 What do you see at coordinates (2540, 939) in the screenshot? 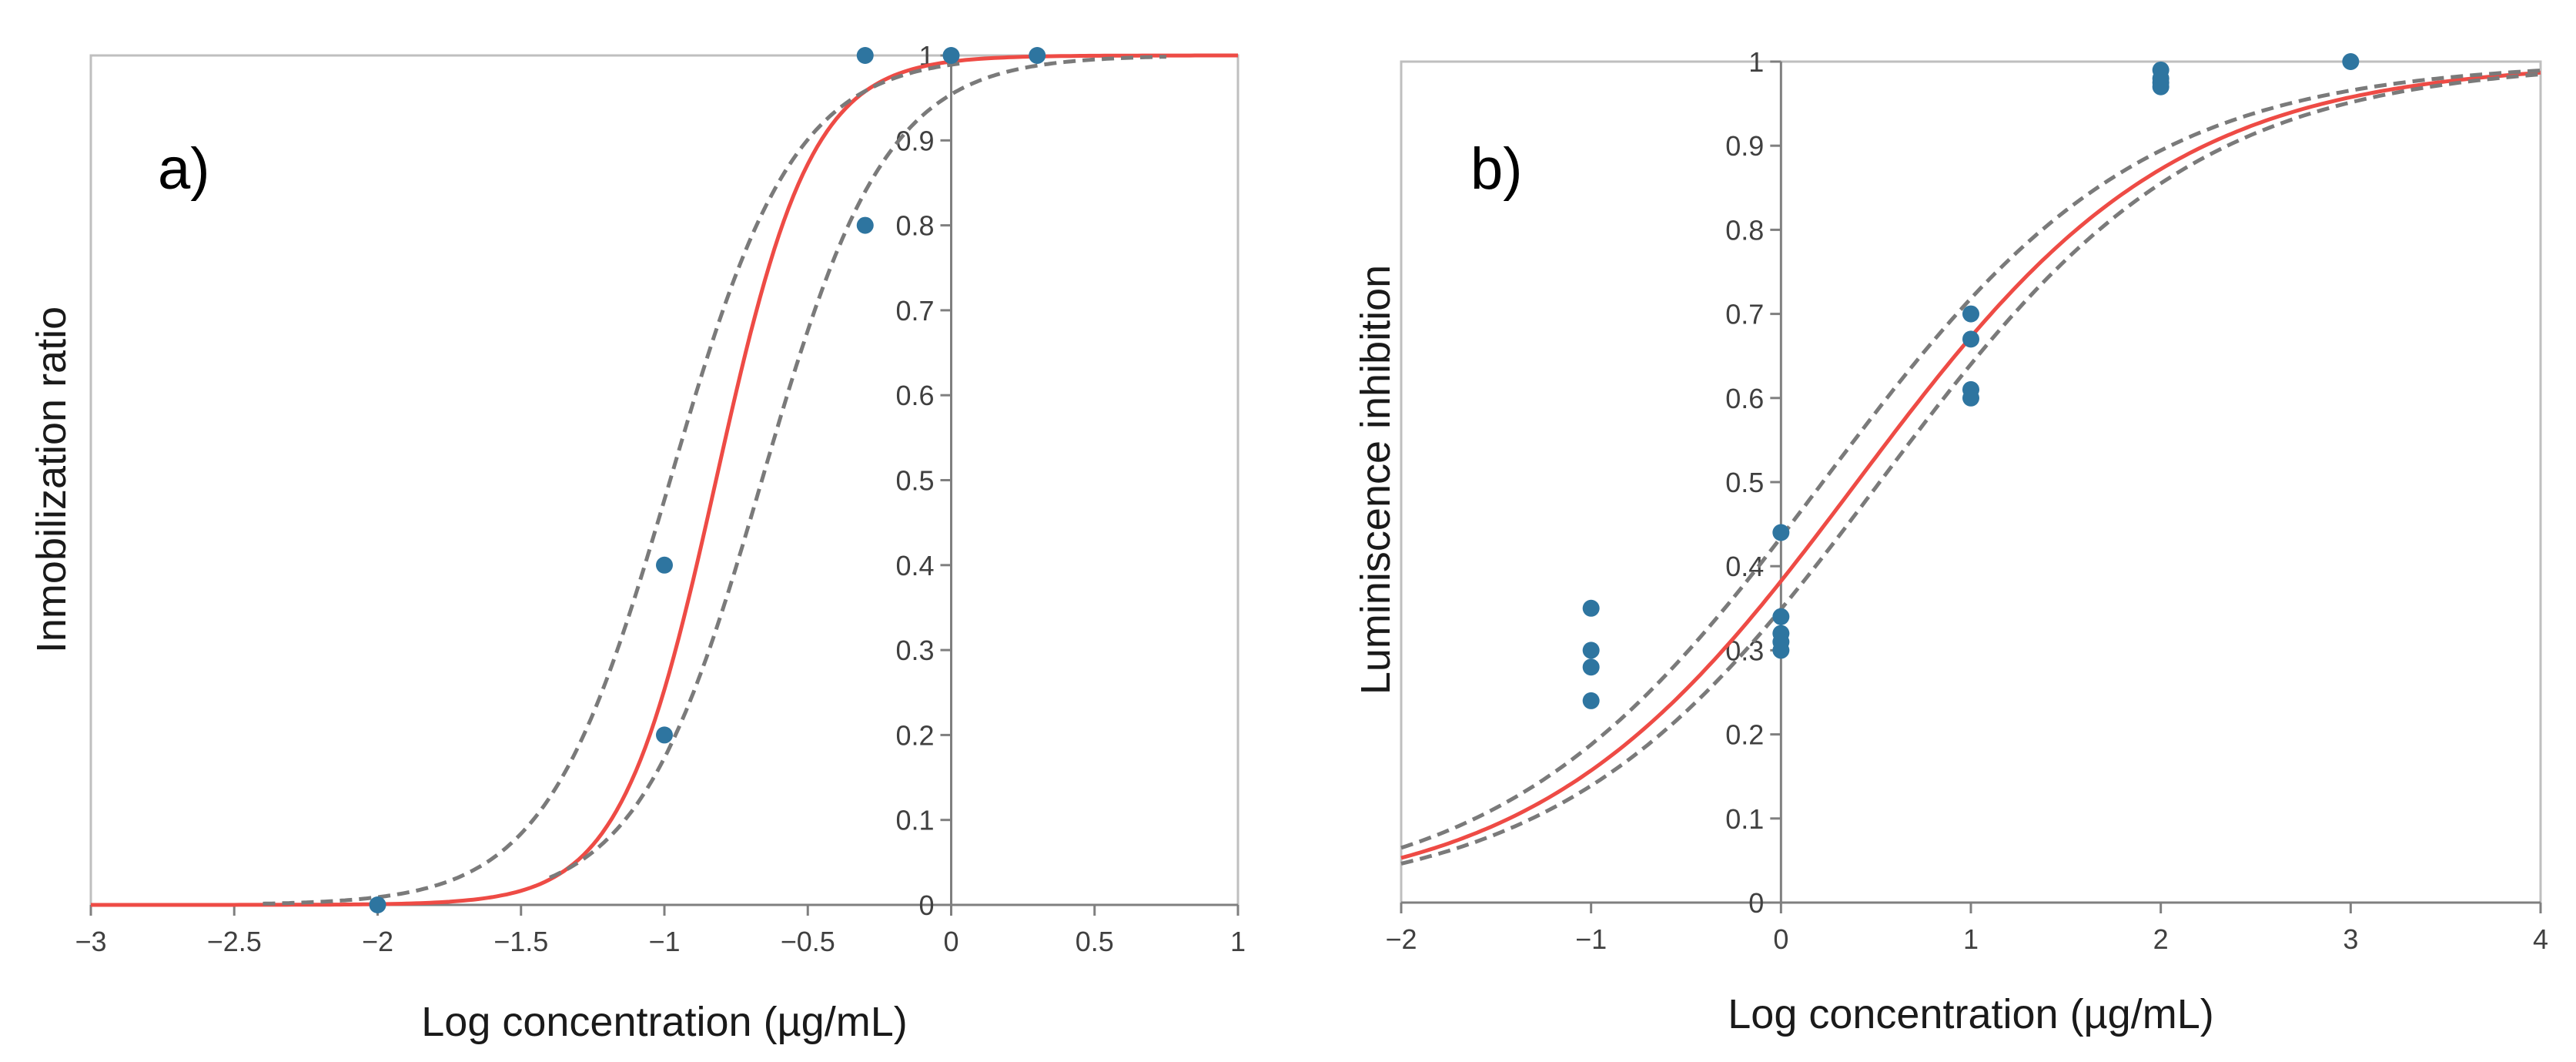
I see `x-tick-label: 4` at bounding box center [2540, 939].